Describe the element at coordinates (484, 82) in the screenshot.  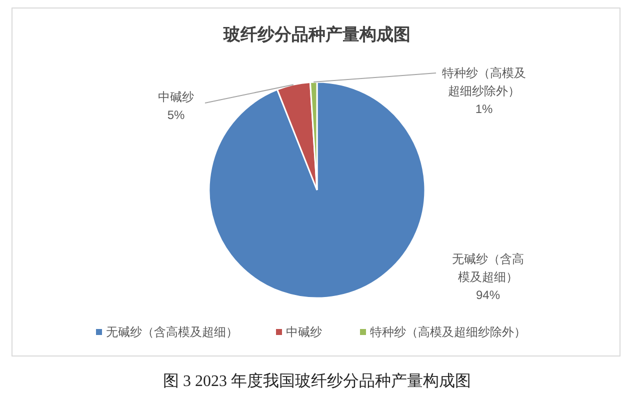
I see `slice-label: 特种纱（高模及超细纱除外）` at that location.